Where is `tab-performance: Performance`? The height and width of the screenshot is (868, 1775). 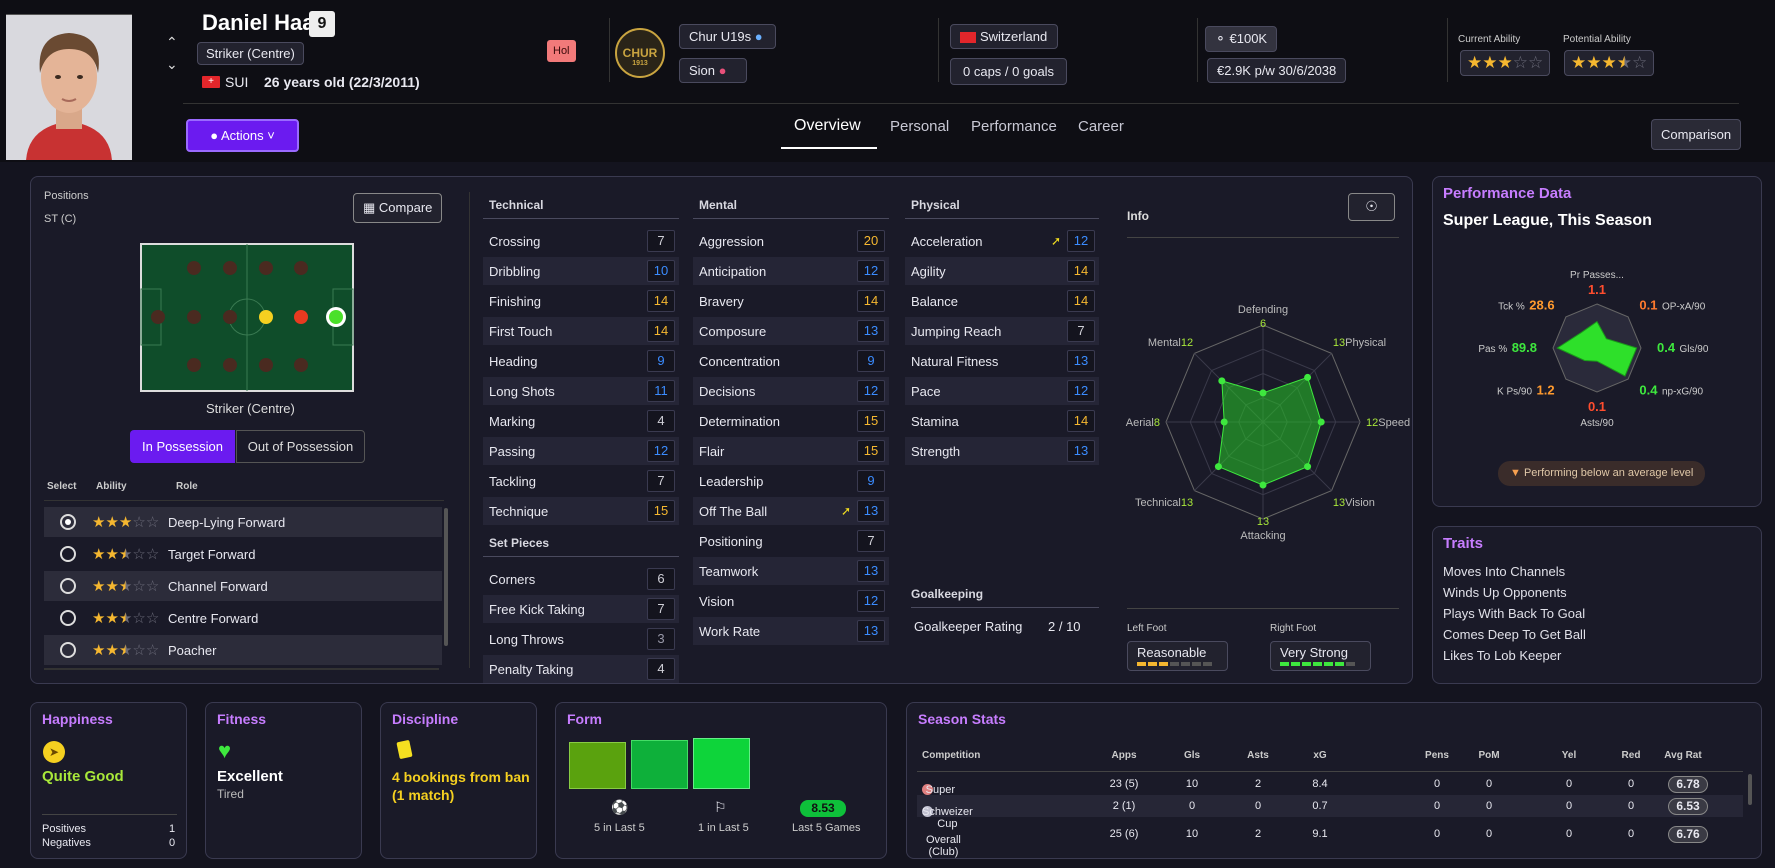 tab-performance: Performance is located at coordinates (1014, 126).